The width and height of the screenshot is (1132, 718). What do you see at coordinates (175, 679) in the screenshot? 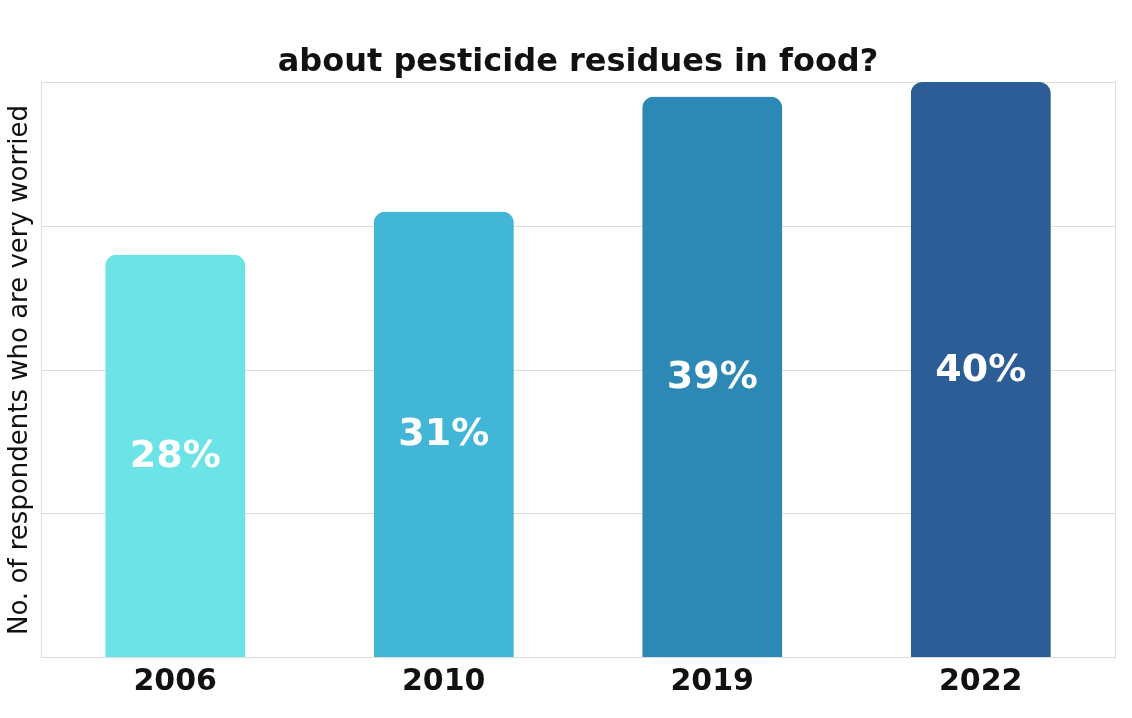
I see `x-tick-label: 2006` at bounding box center [175, 679].